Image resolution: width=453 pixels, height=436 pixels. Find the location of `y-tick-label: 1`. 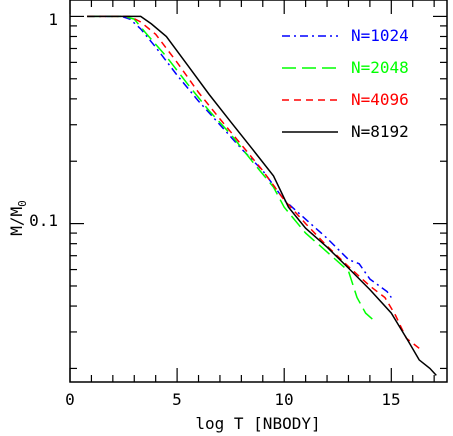

y-tick-label: 1 is located at coordinates (53, 19).